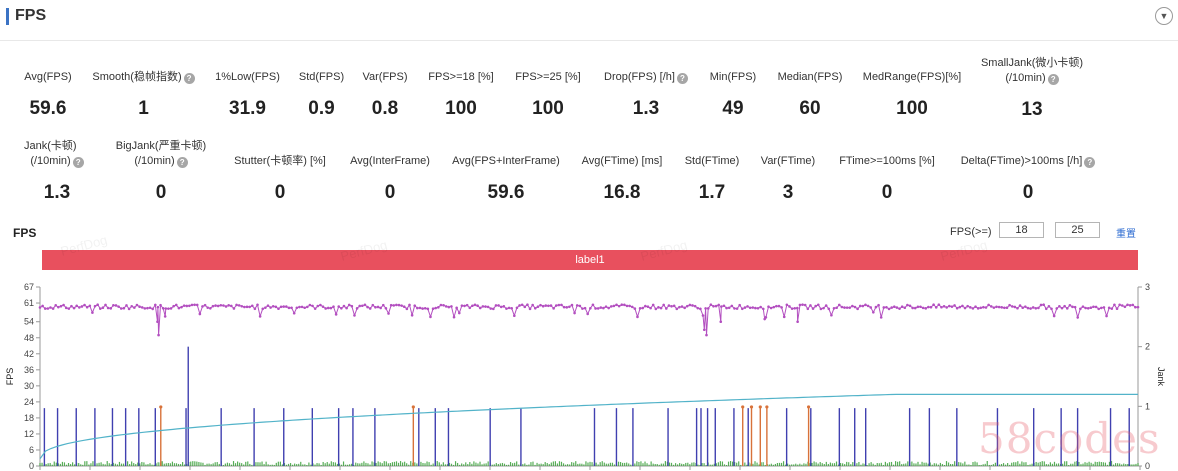 The height and width of the screenshot is (471, 1178). Describe the element at coordinates (1161, 377) in the screenshot. I see `y-axis-label-right: Jank` at that location.